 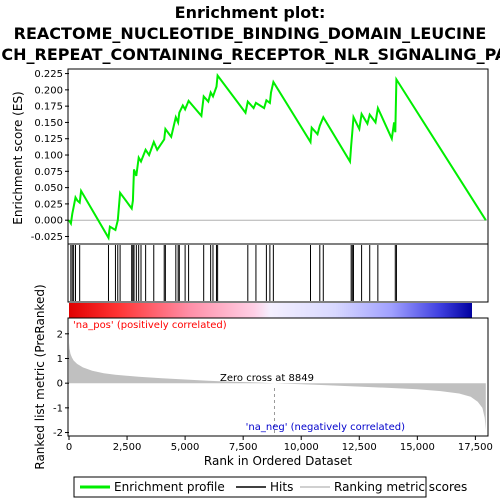 I want to click on rank-color-bar, so click(x=270, y=310).